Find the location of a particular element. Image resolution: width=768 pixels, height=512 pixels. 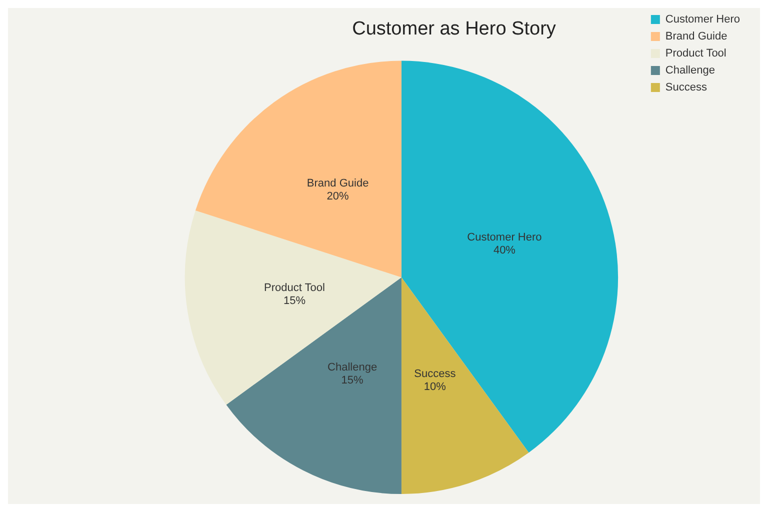

legend-label: Challenge is located at coordinates (690, 70).